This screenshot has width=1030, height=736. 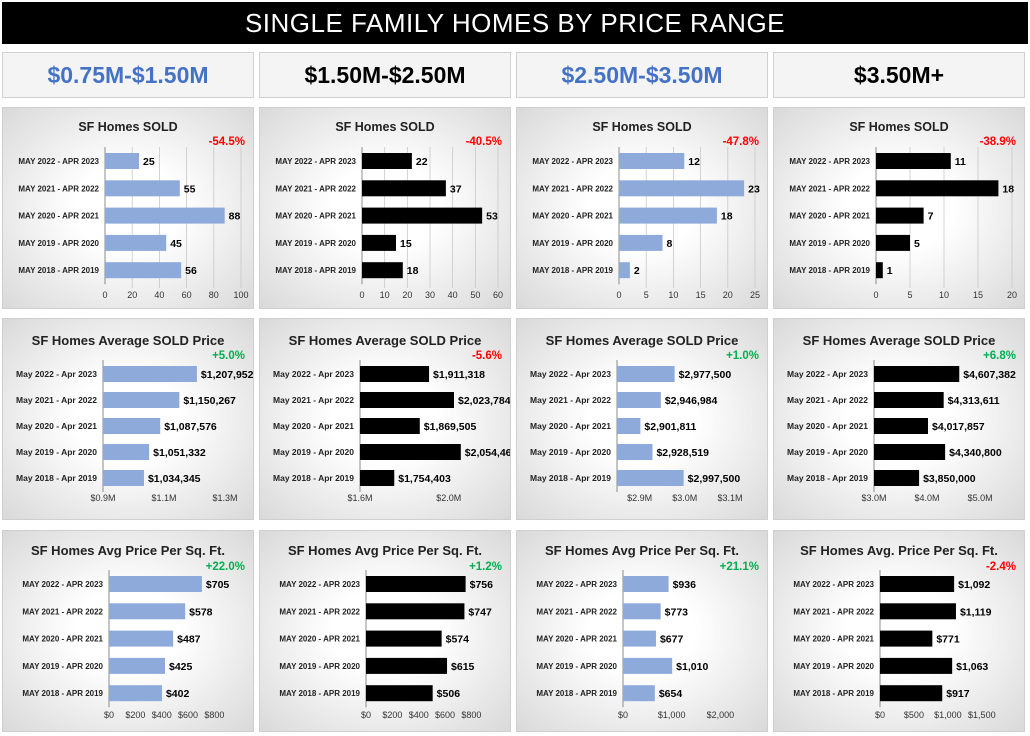 I want to click on data-label: 1, so click(x=890, y=271).